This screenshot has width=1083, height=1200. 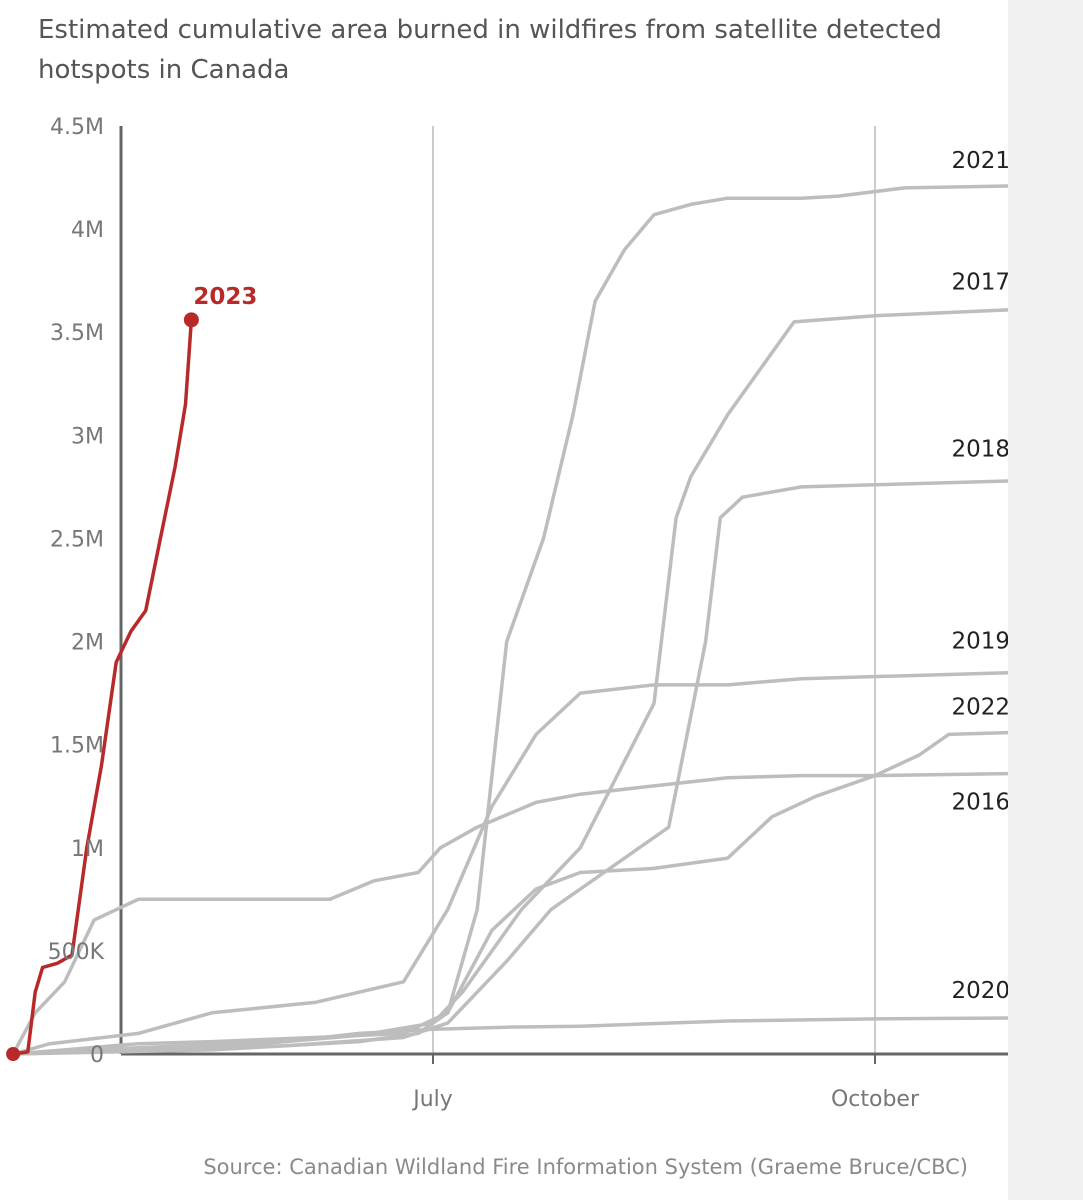 What do you see at coordinates (87, 849) in the screenshot?
I see `y-tick-label: 1M` at bounding box center [87, 849].